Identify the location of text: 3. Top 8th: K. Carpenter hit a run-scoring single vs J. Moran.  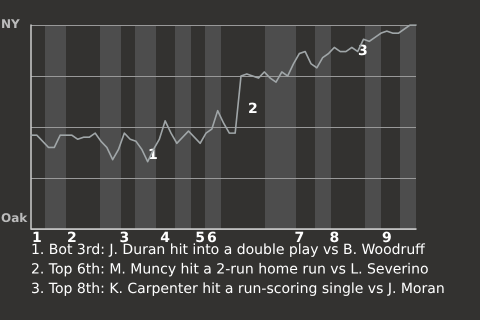
(238, 289).